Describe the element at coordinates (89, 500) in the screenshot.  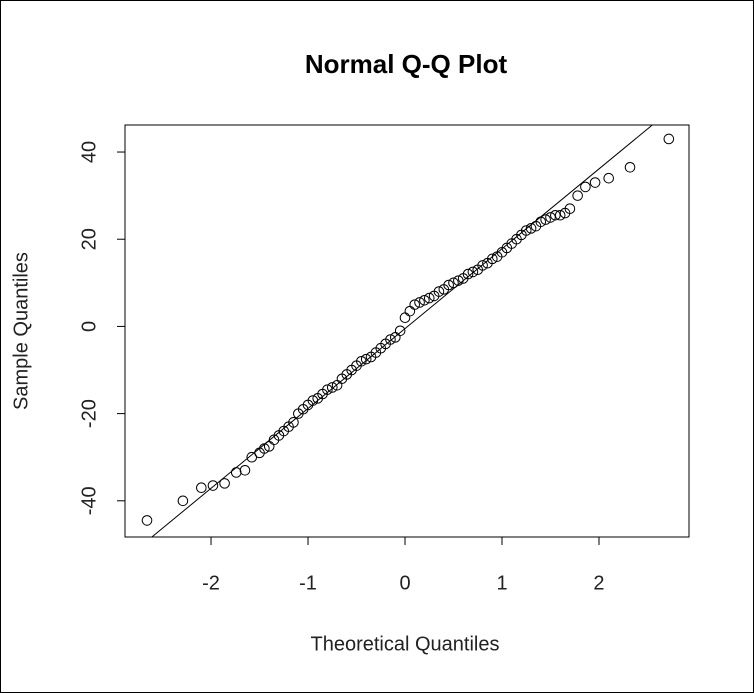
I see `y-tick-label: -40` at that location.